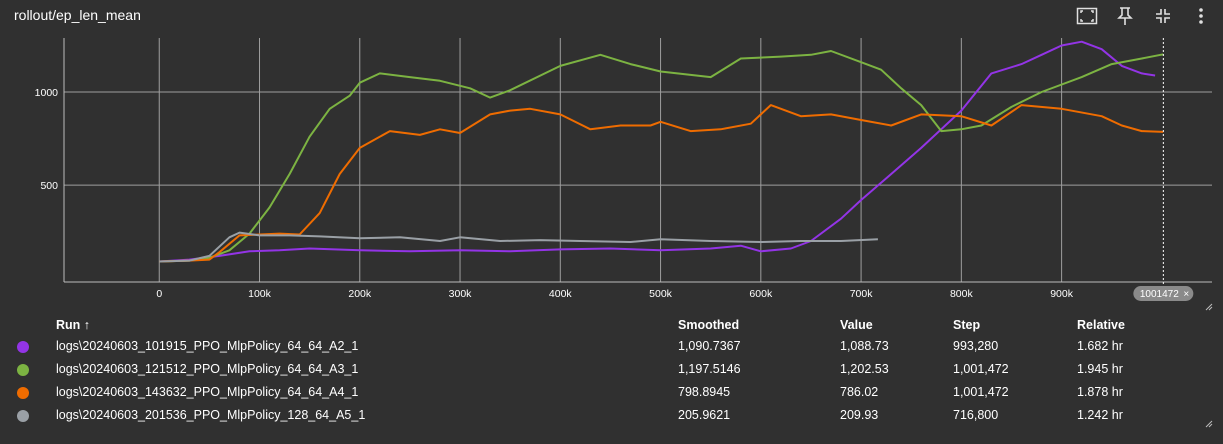  Describe the element at coordinates (1144, 16) in the screenshot. I see `card-toolbar` at that location.